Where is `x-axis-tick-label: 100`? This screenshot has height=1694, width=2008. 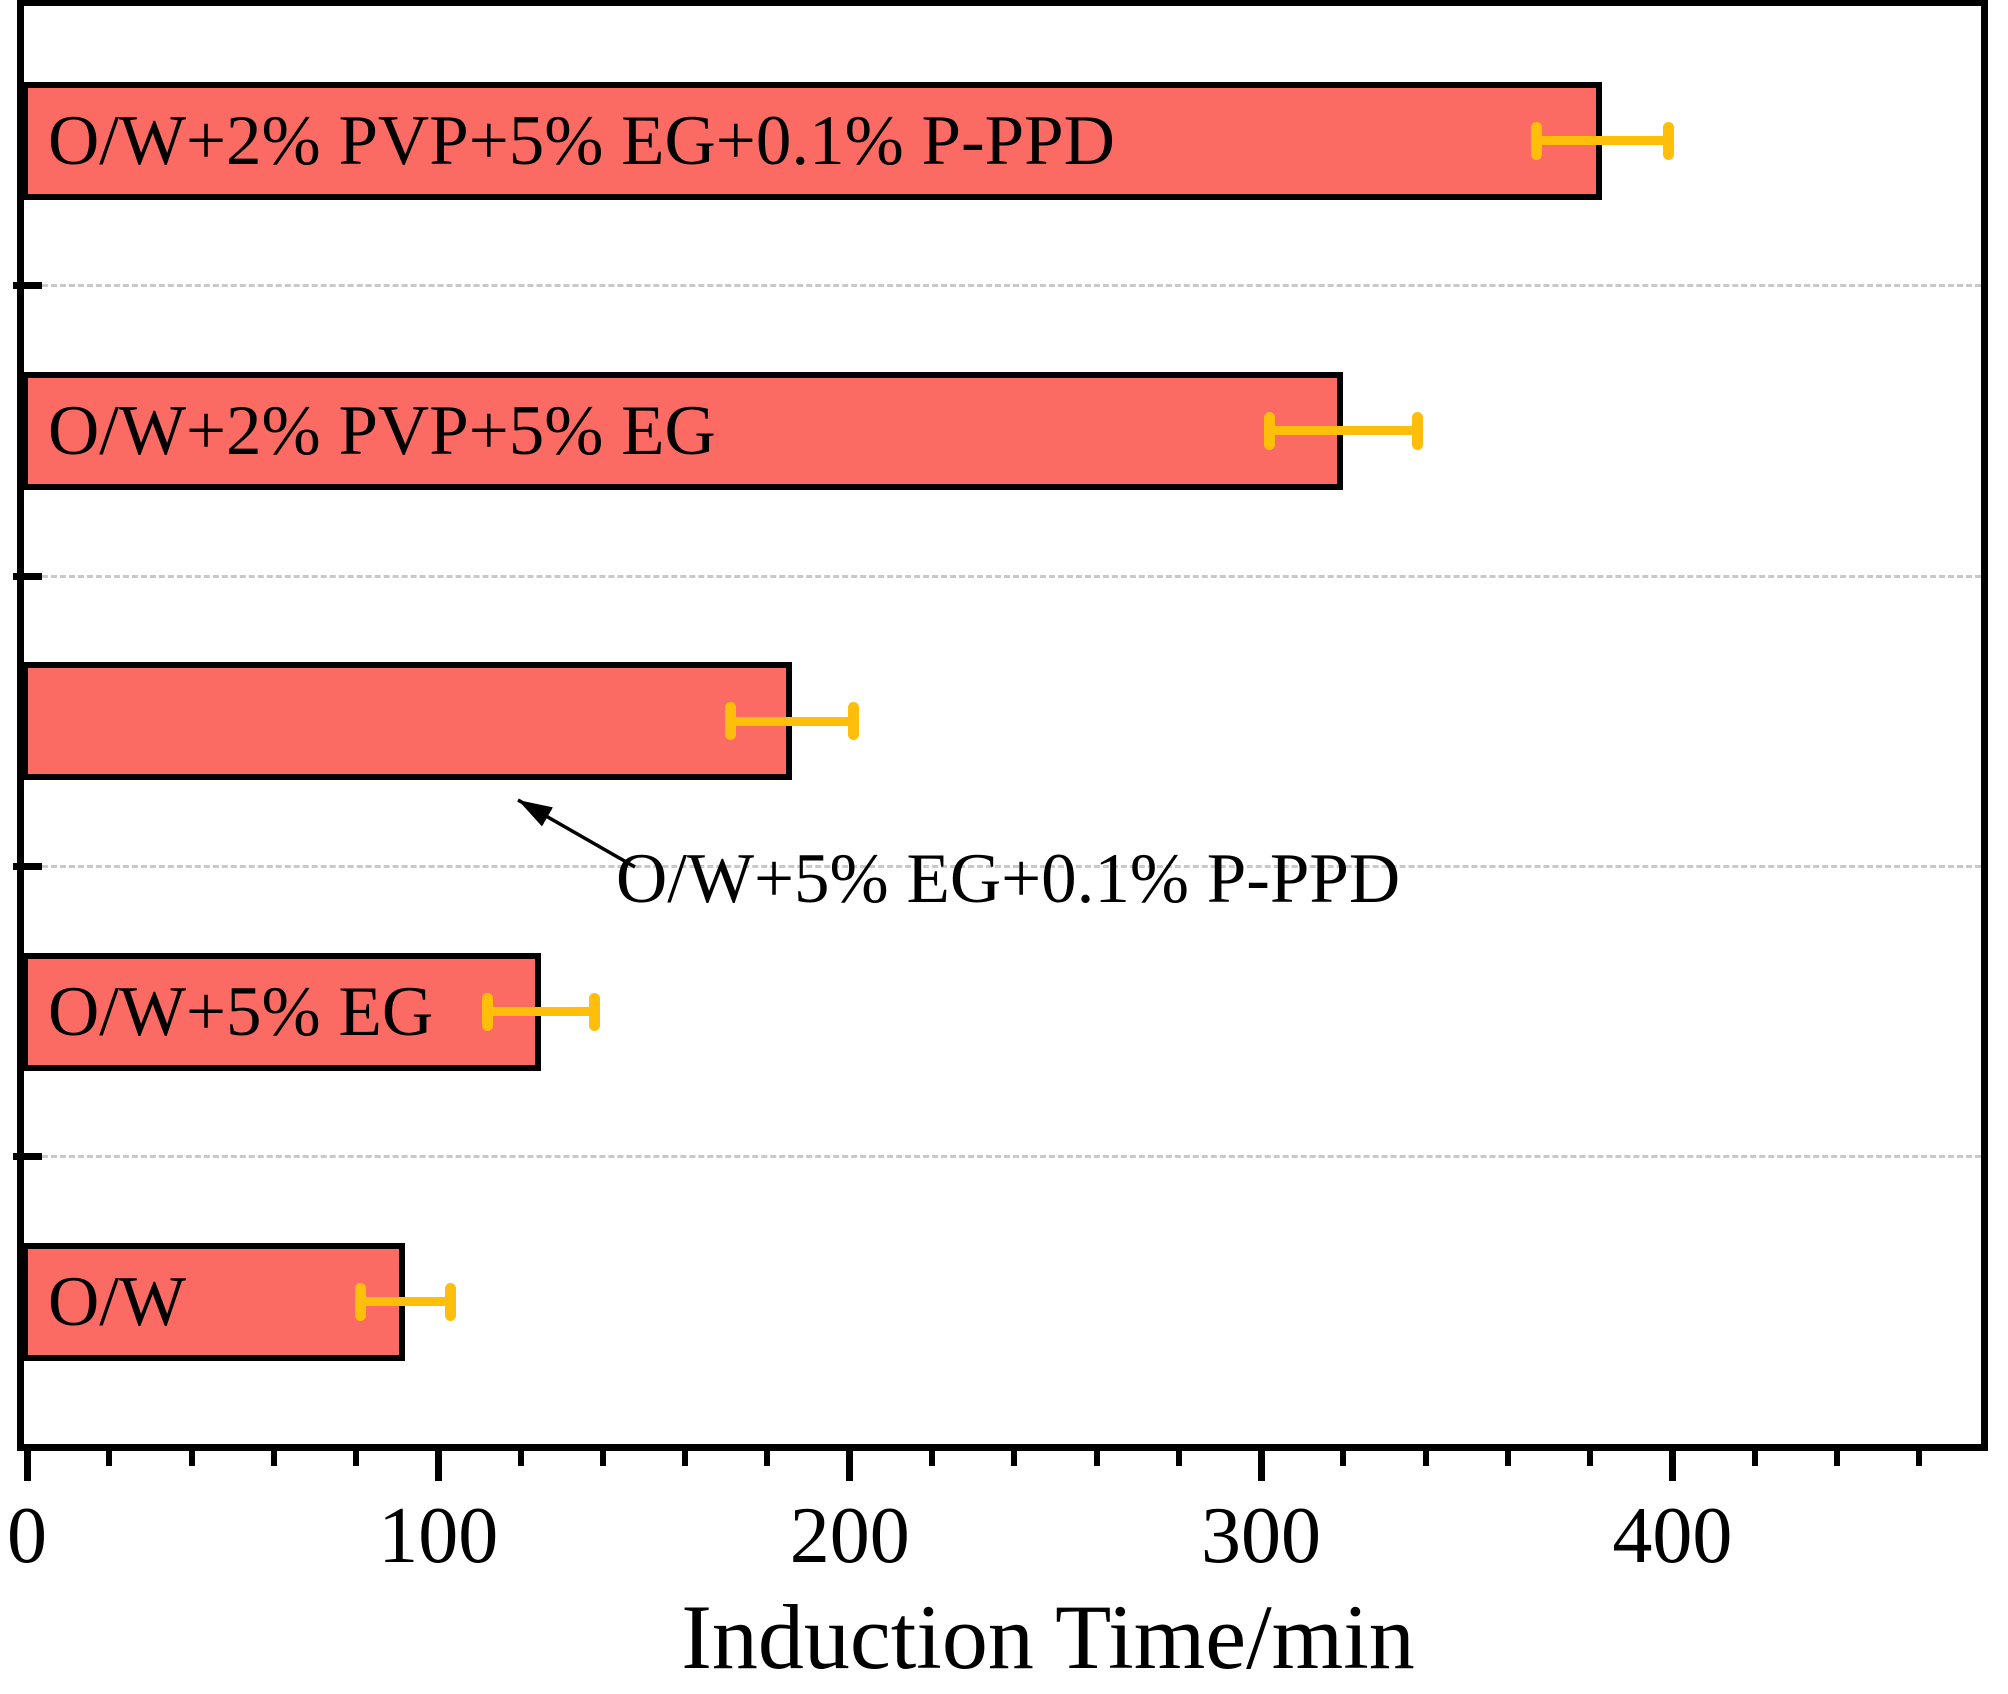
x-axis-tick-label: 100 is located at coordinates (438, 1536).